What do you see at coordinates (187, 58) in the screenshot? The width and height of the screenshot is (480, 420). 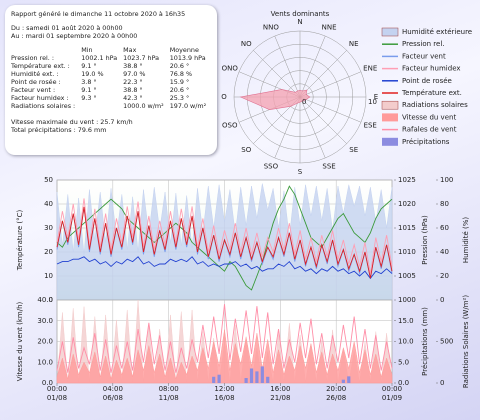 I see `stat-mean: 1013.9 hPa` at bounding box center [187, 58].